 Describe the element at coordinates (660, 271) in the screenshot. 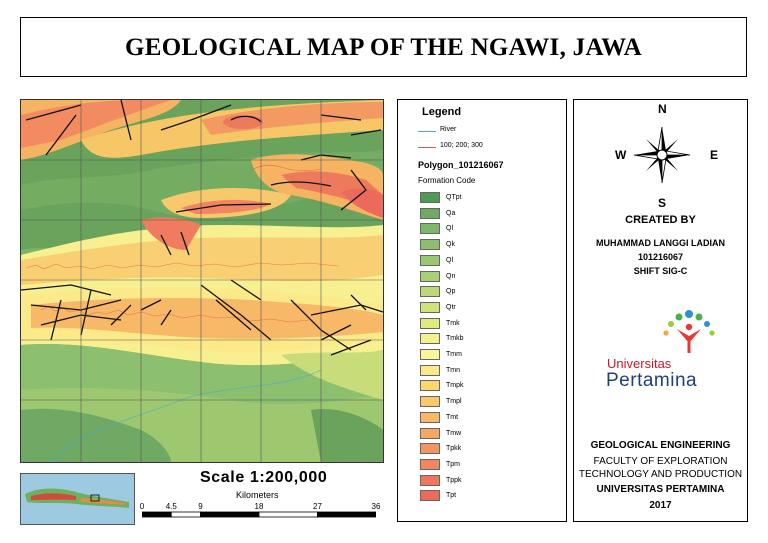

I see `shift-label: SHIFT SIG-C` at that location.